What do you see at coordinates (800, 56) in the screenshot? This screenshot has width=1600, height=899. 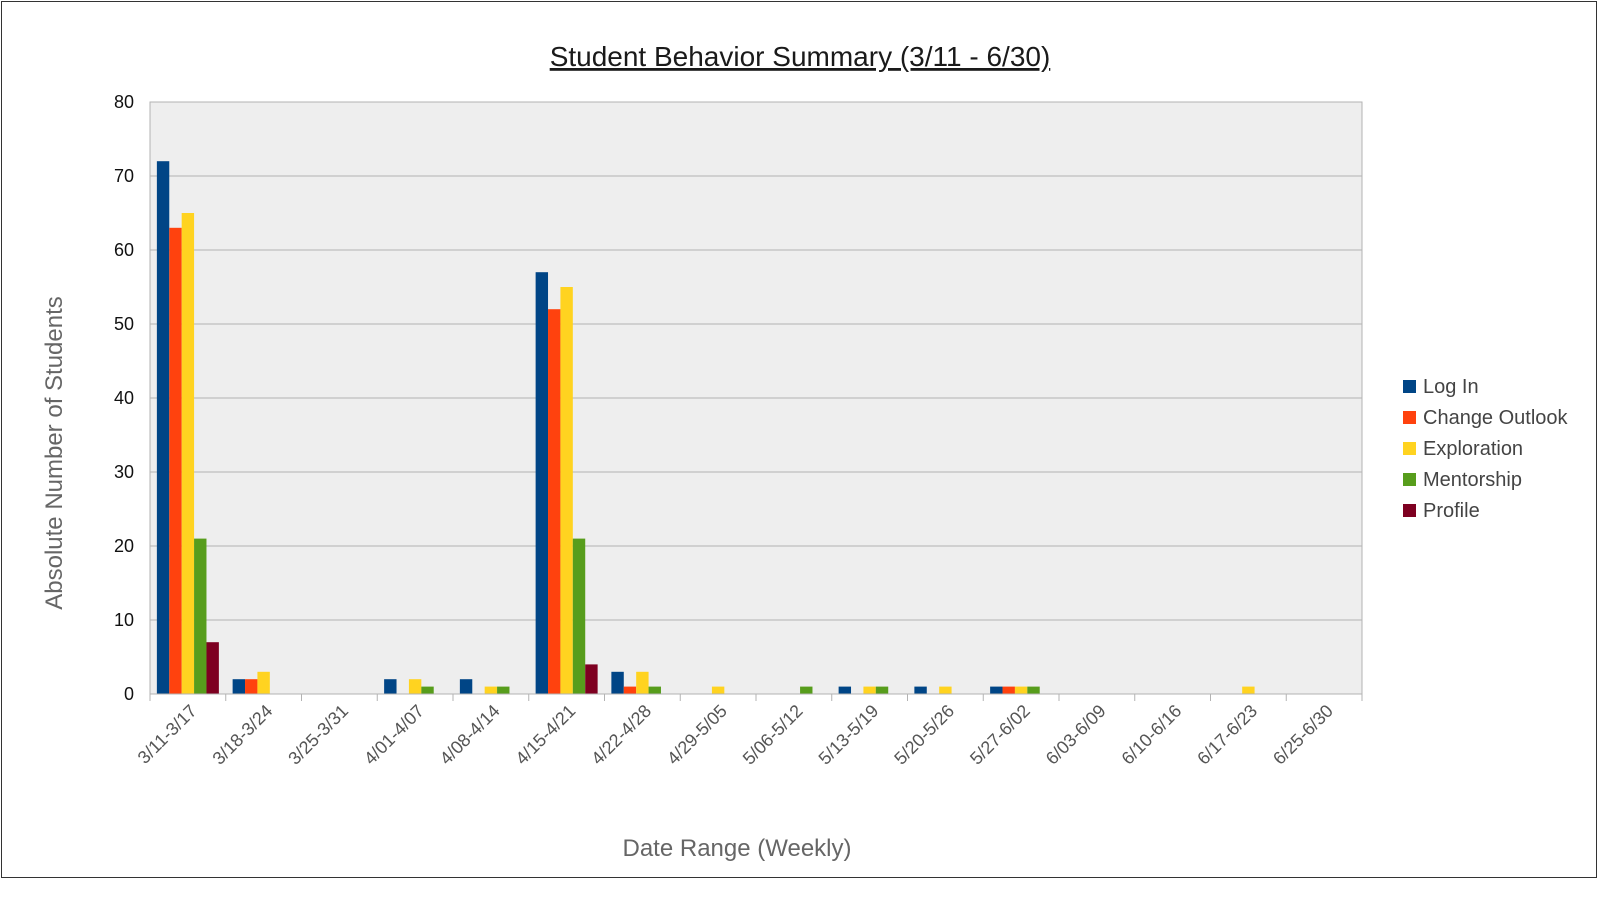 I see `chart-title: Student Behavior Summary (3/11 - 6/30)` at bounding box center [800, 56].